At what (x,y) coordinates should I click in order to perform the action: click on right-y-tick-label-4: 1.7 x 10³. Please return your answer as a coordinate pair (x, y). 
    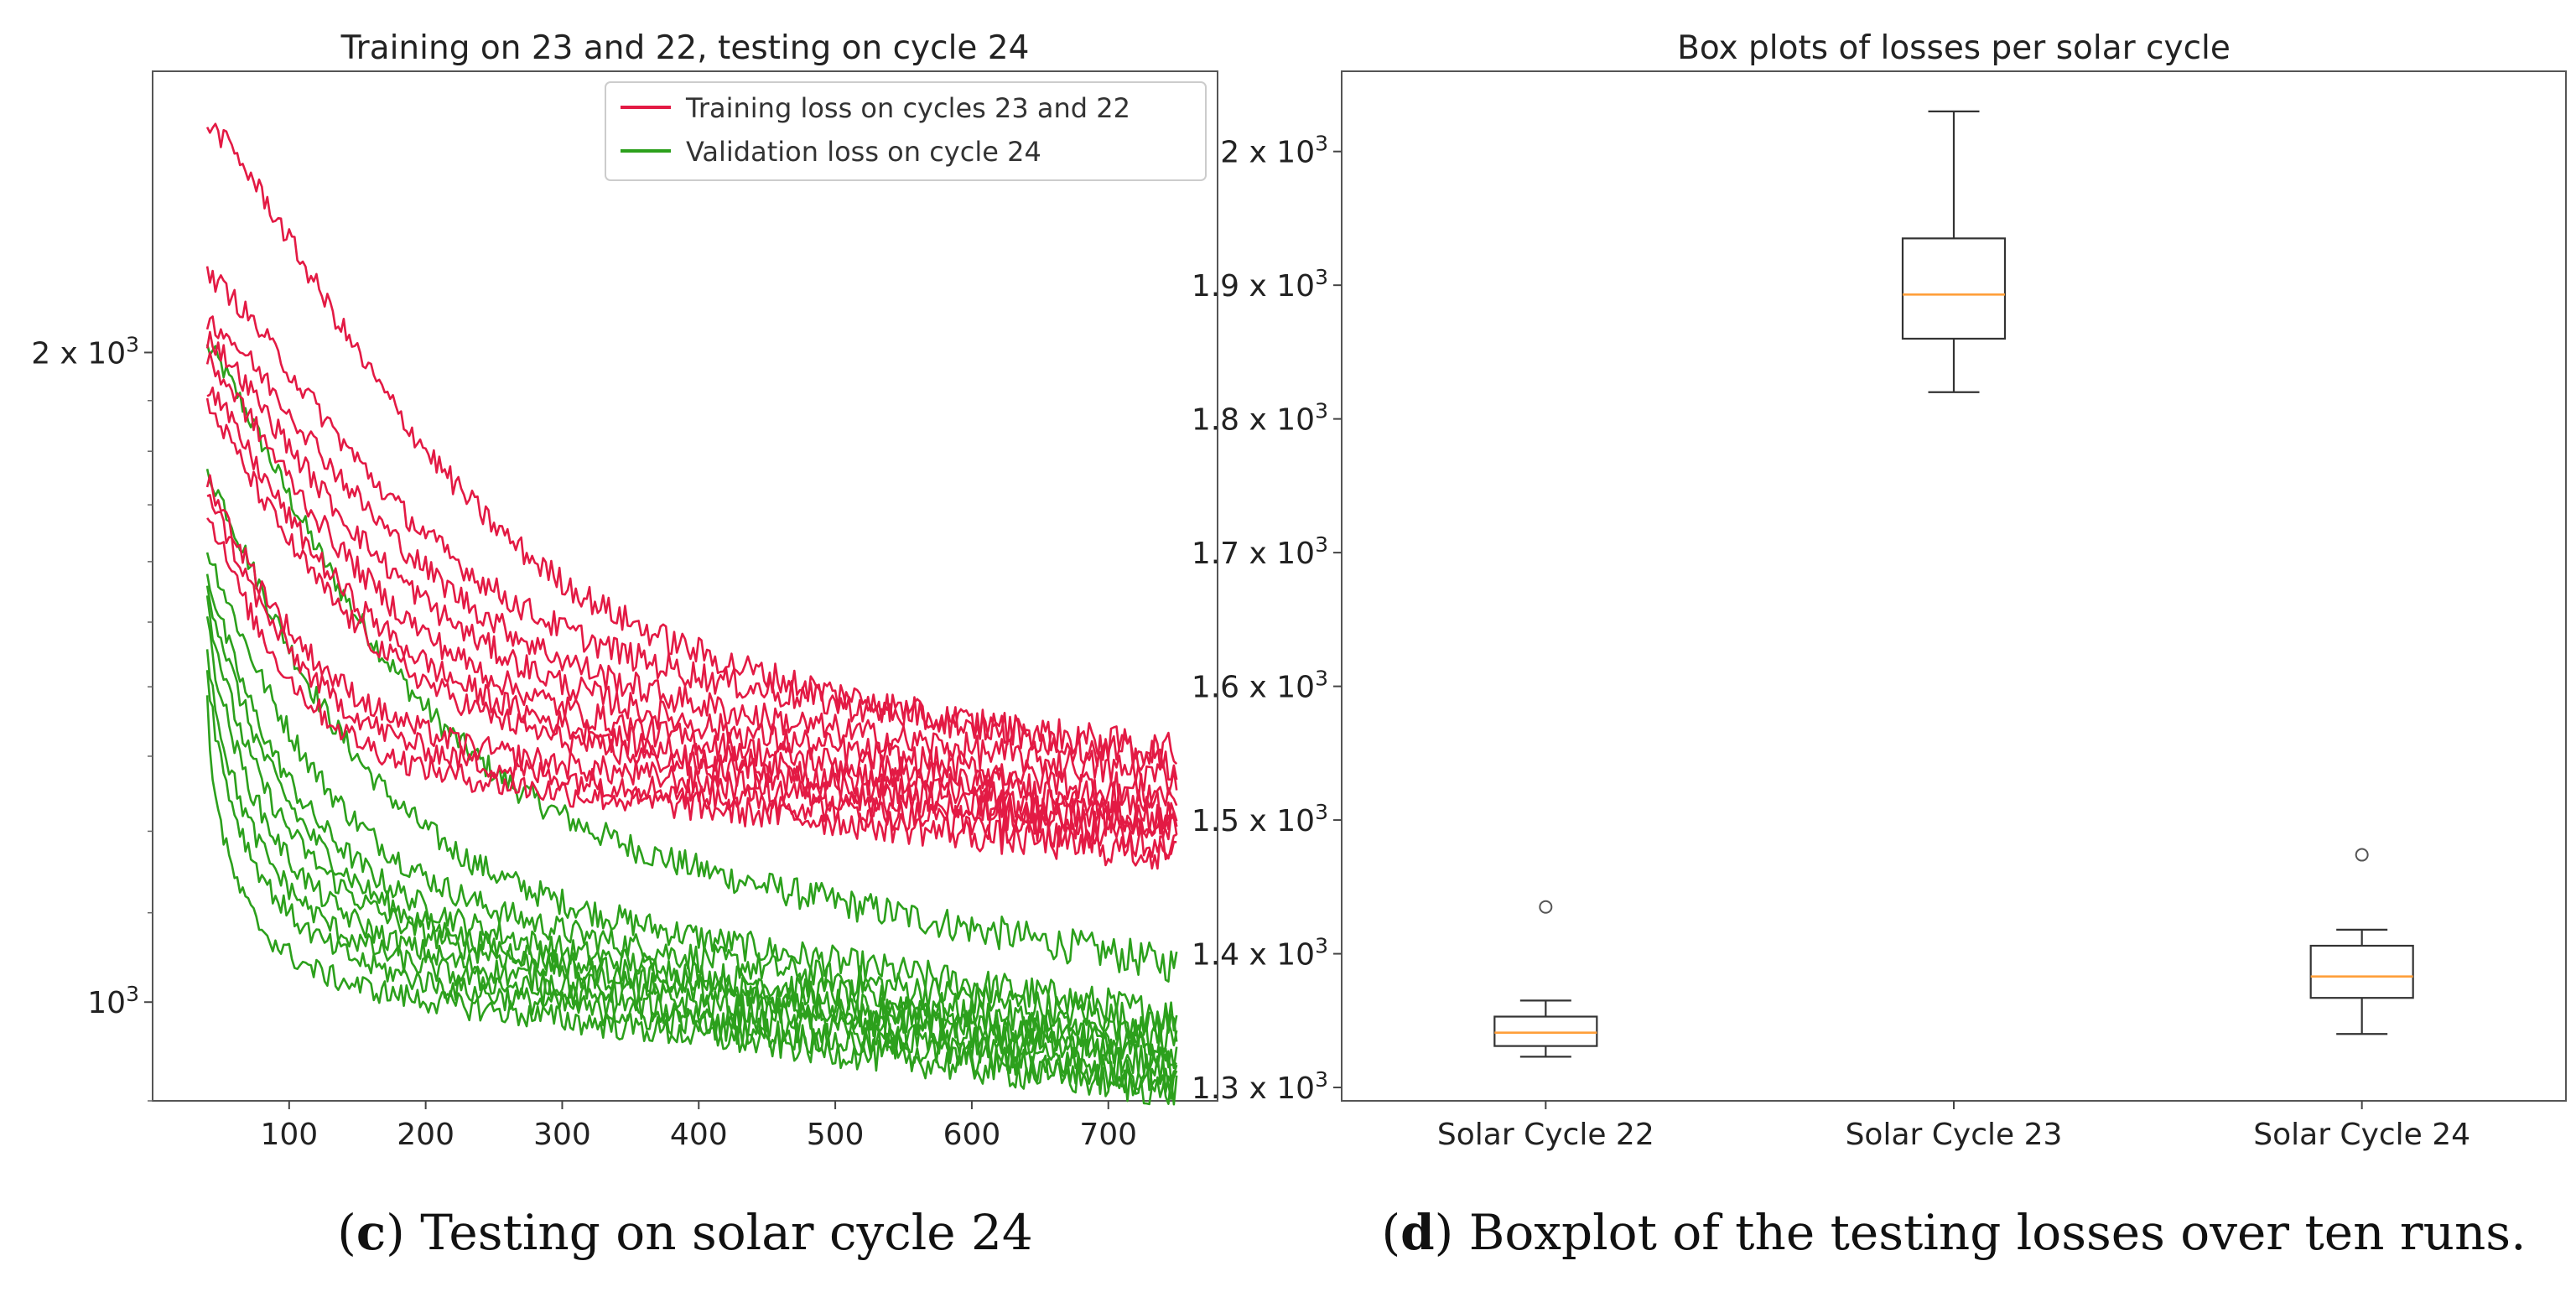
    Looking at the image, I should click on (1260, 551).